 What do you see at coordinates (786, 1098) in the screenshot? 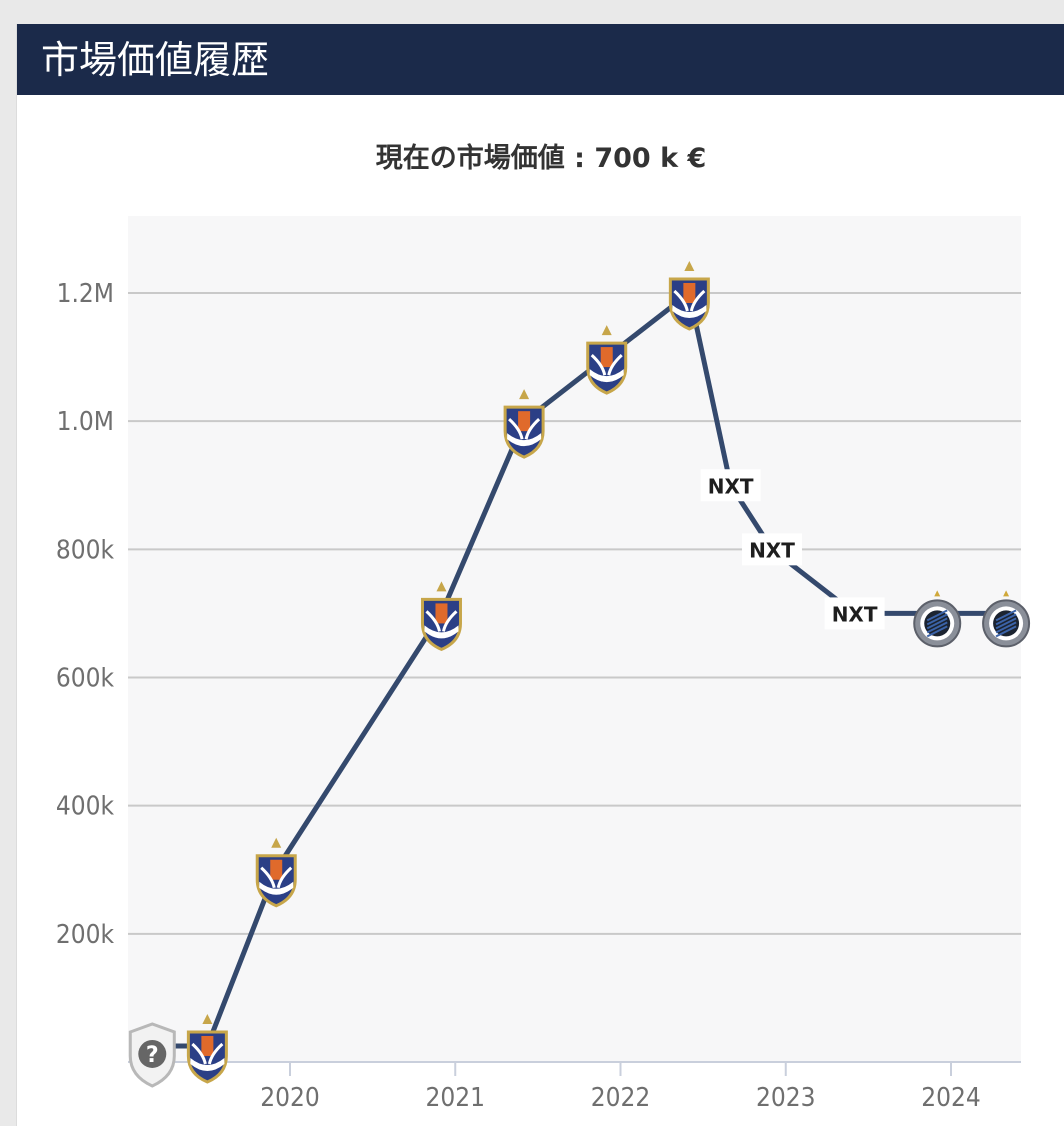
I see `x-tick-label: 2023` at bounding box center [786, 1098].